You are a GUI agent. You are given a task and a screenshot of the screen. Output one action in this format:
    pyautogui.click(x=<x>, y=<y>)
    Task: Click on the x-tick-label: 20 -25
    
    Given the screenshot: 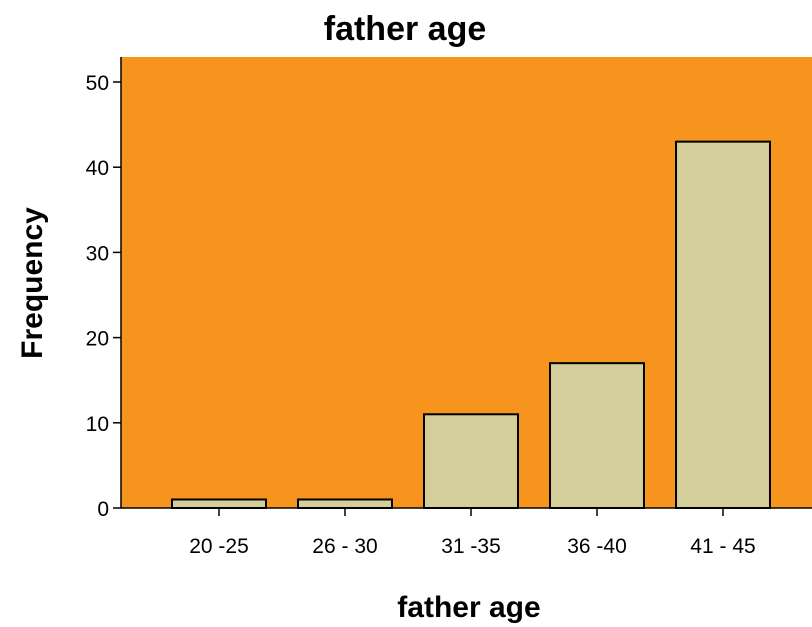 What is the action you would take?
    pyautogui.click(x=219, y=546)
    